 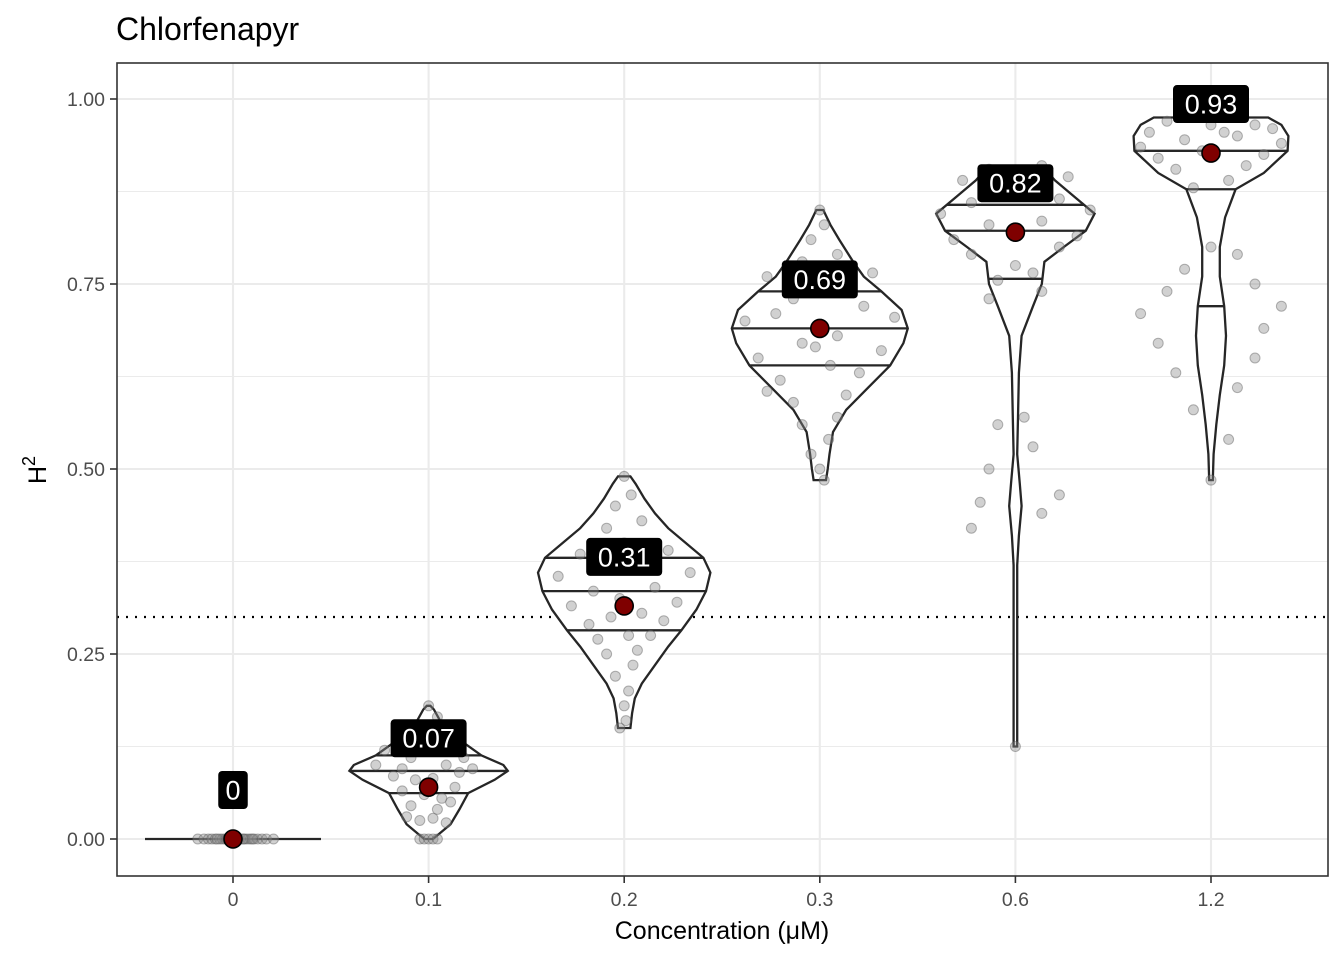 What do you see at coordinates (1211, 105) in the screenshot?
I see `median-label-1.2: 0.93` at bounding box center [1211, 105].